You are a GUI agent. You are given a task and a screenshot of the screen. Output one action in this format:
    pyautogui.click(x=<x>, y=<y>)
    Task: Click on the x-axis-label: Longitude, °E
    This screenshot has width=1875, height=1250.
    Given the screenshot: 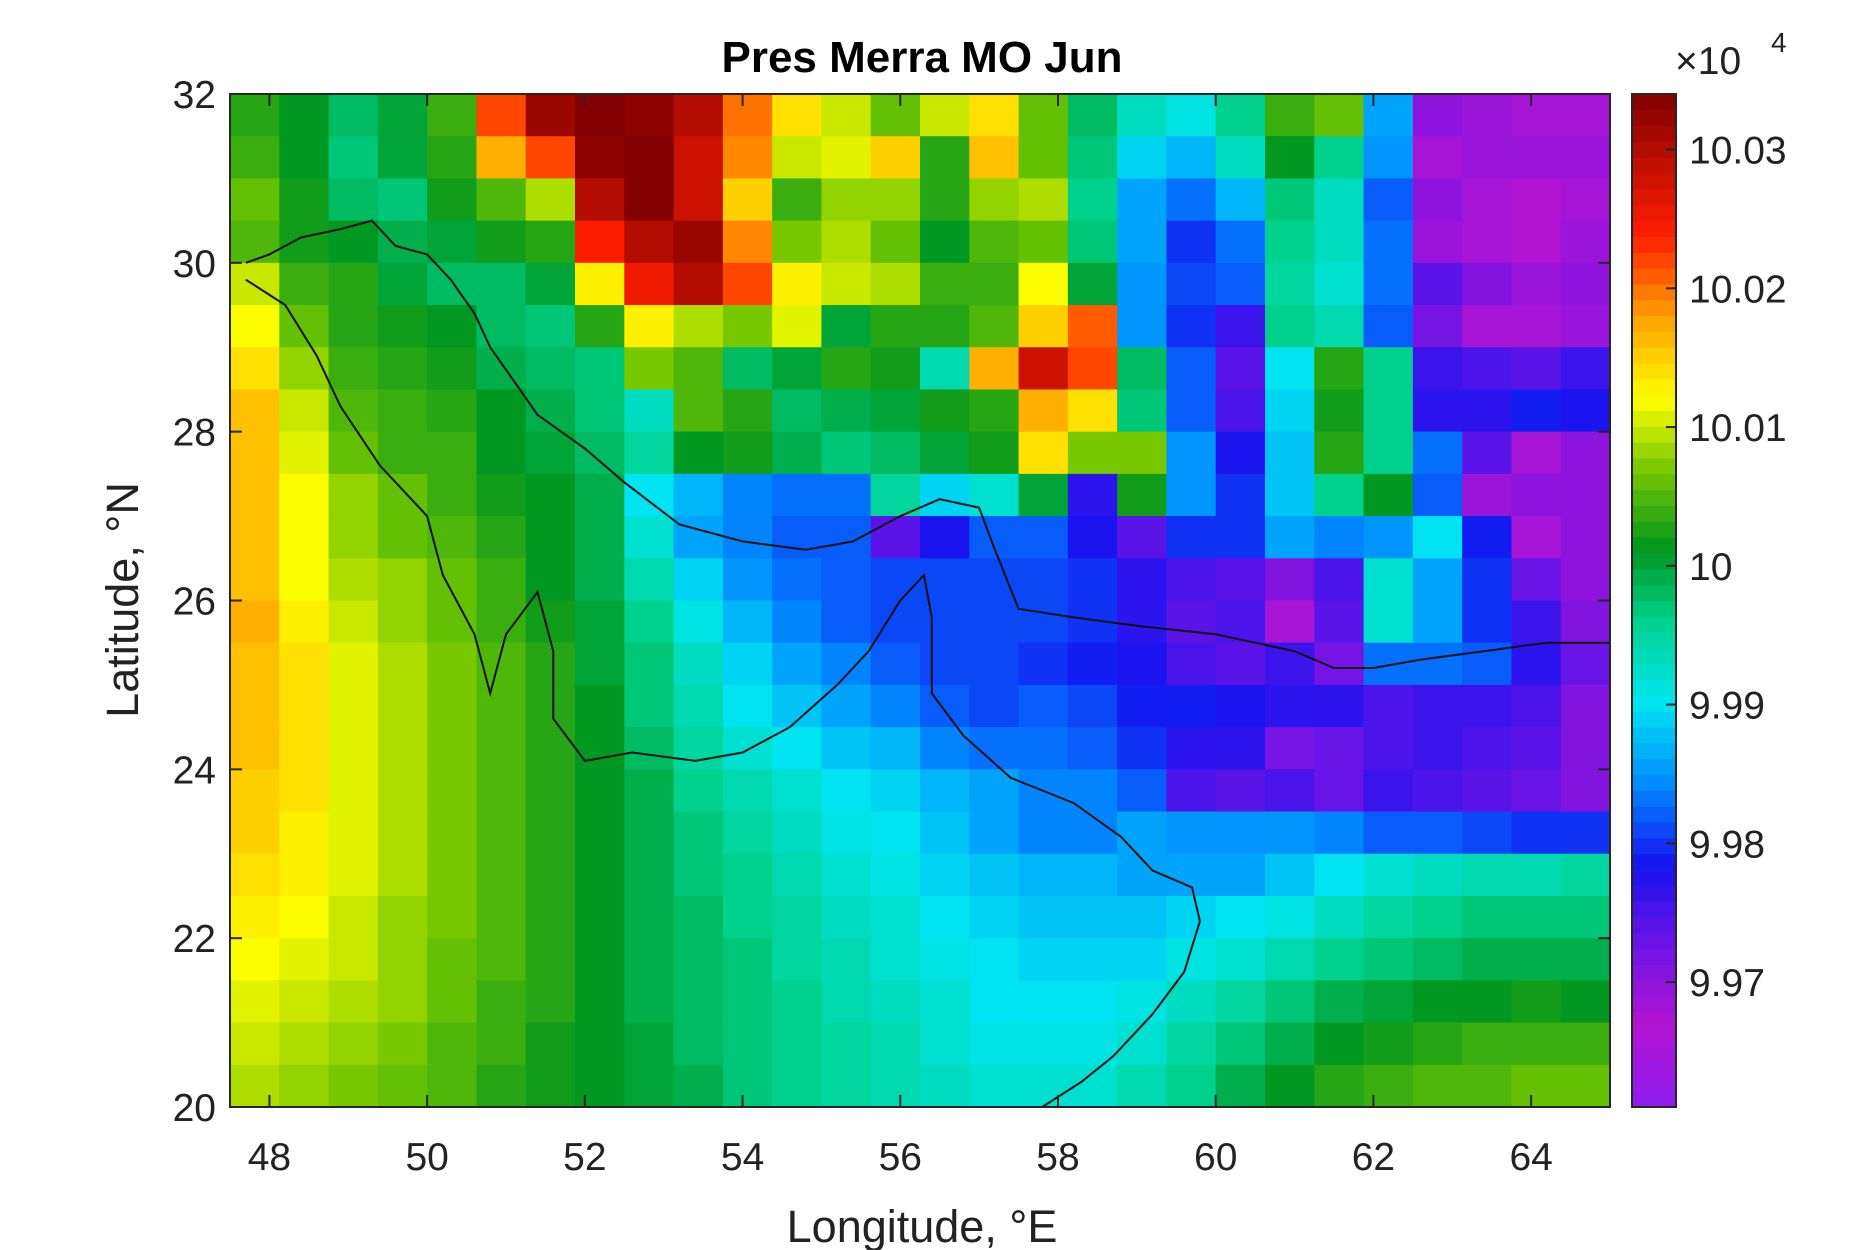 What is the action you would take?
    pyautogui.click(x=922, y=1225)
    